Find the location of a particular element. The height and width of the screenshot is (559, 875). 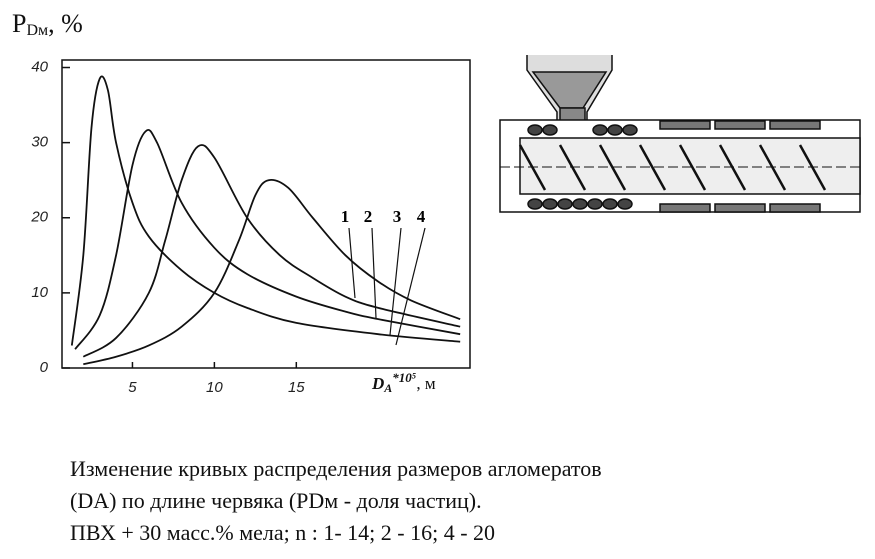

x-label-unit: , м is located at coordinates (426, 383).